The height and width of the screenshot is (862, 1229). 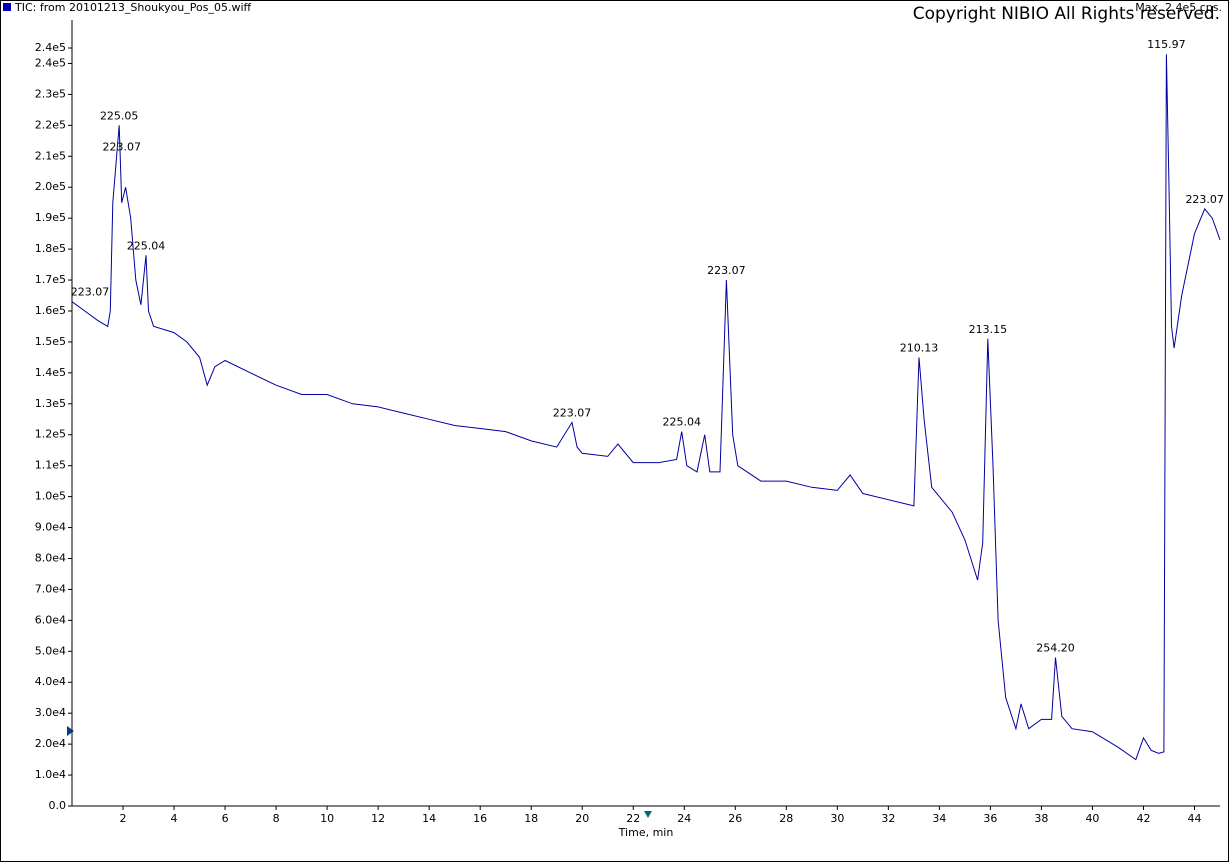 What do you see at coordinates (1143, 818) in the screenshot?
I see `x-tick-label: 42` at bounding box center [1143, 818].